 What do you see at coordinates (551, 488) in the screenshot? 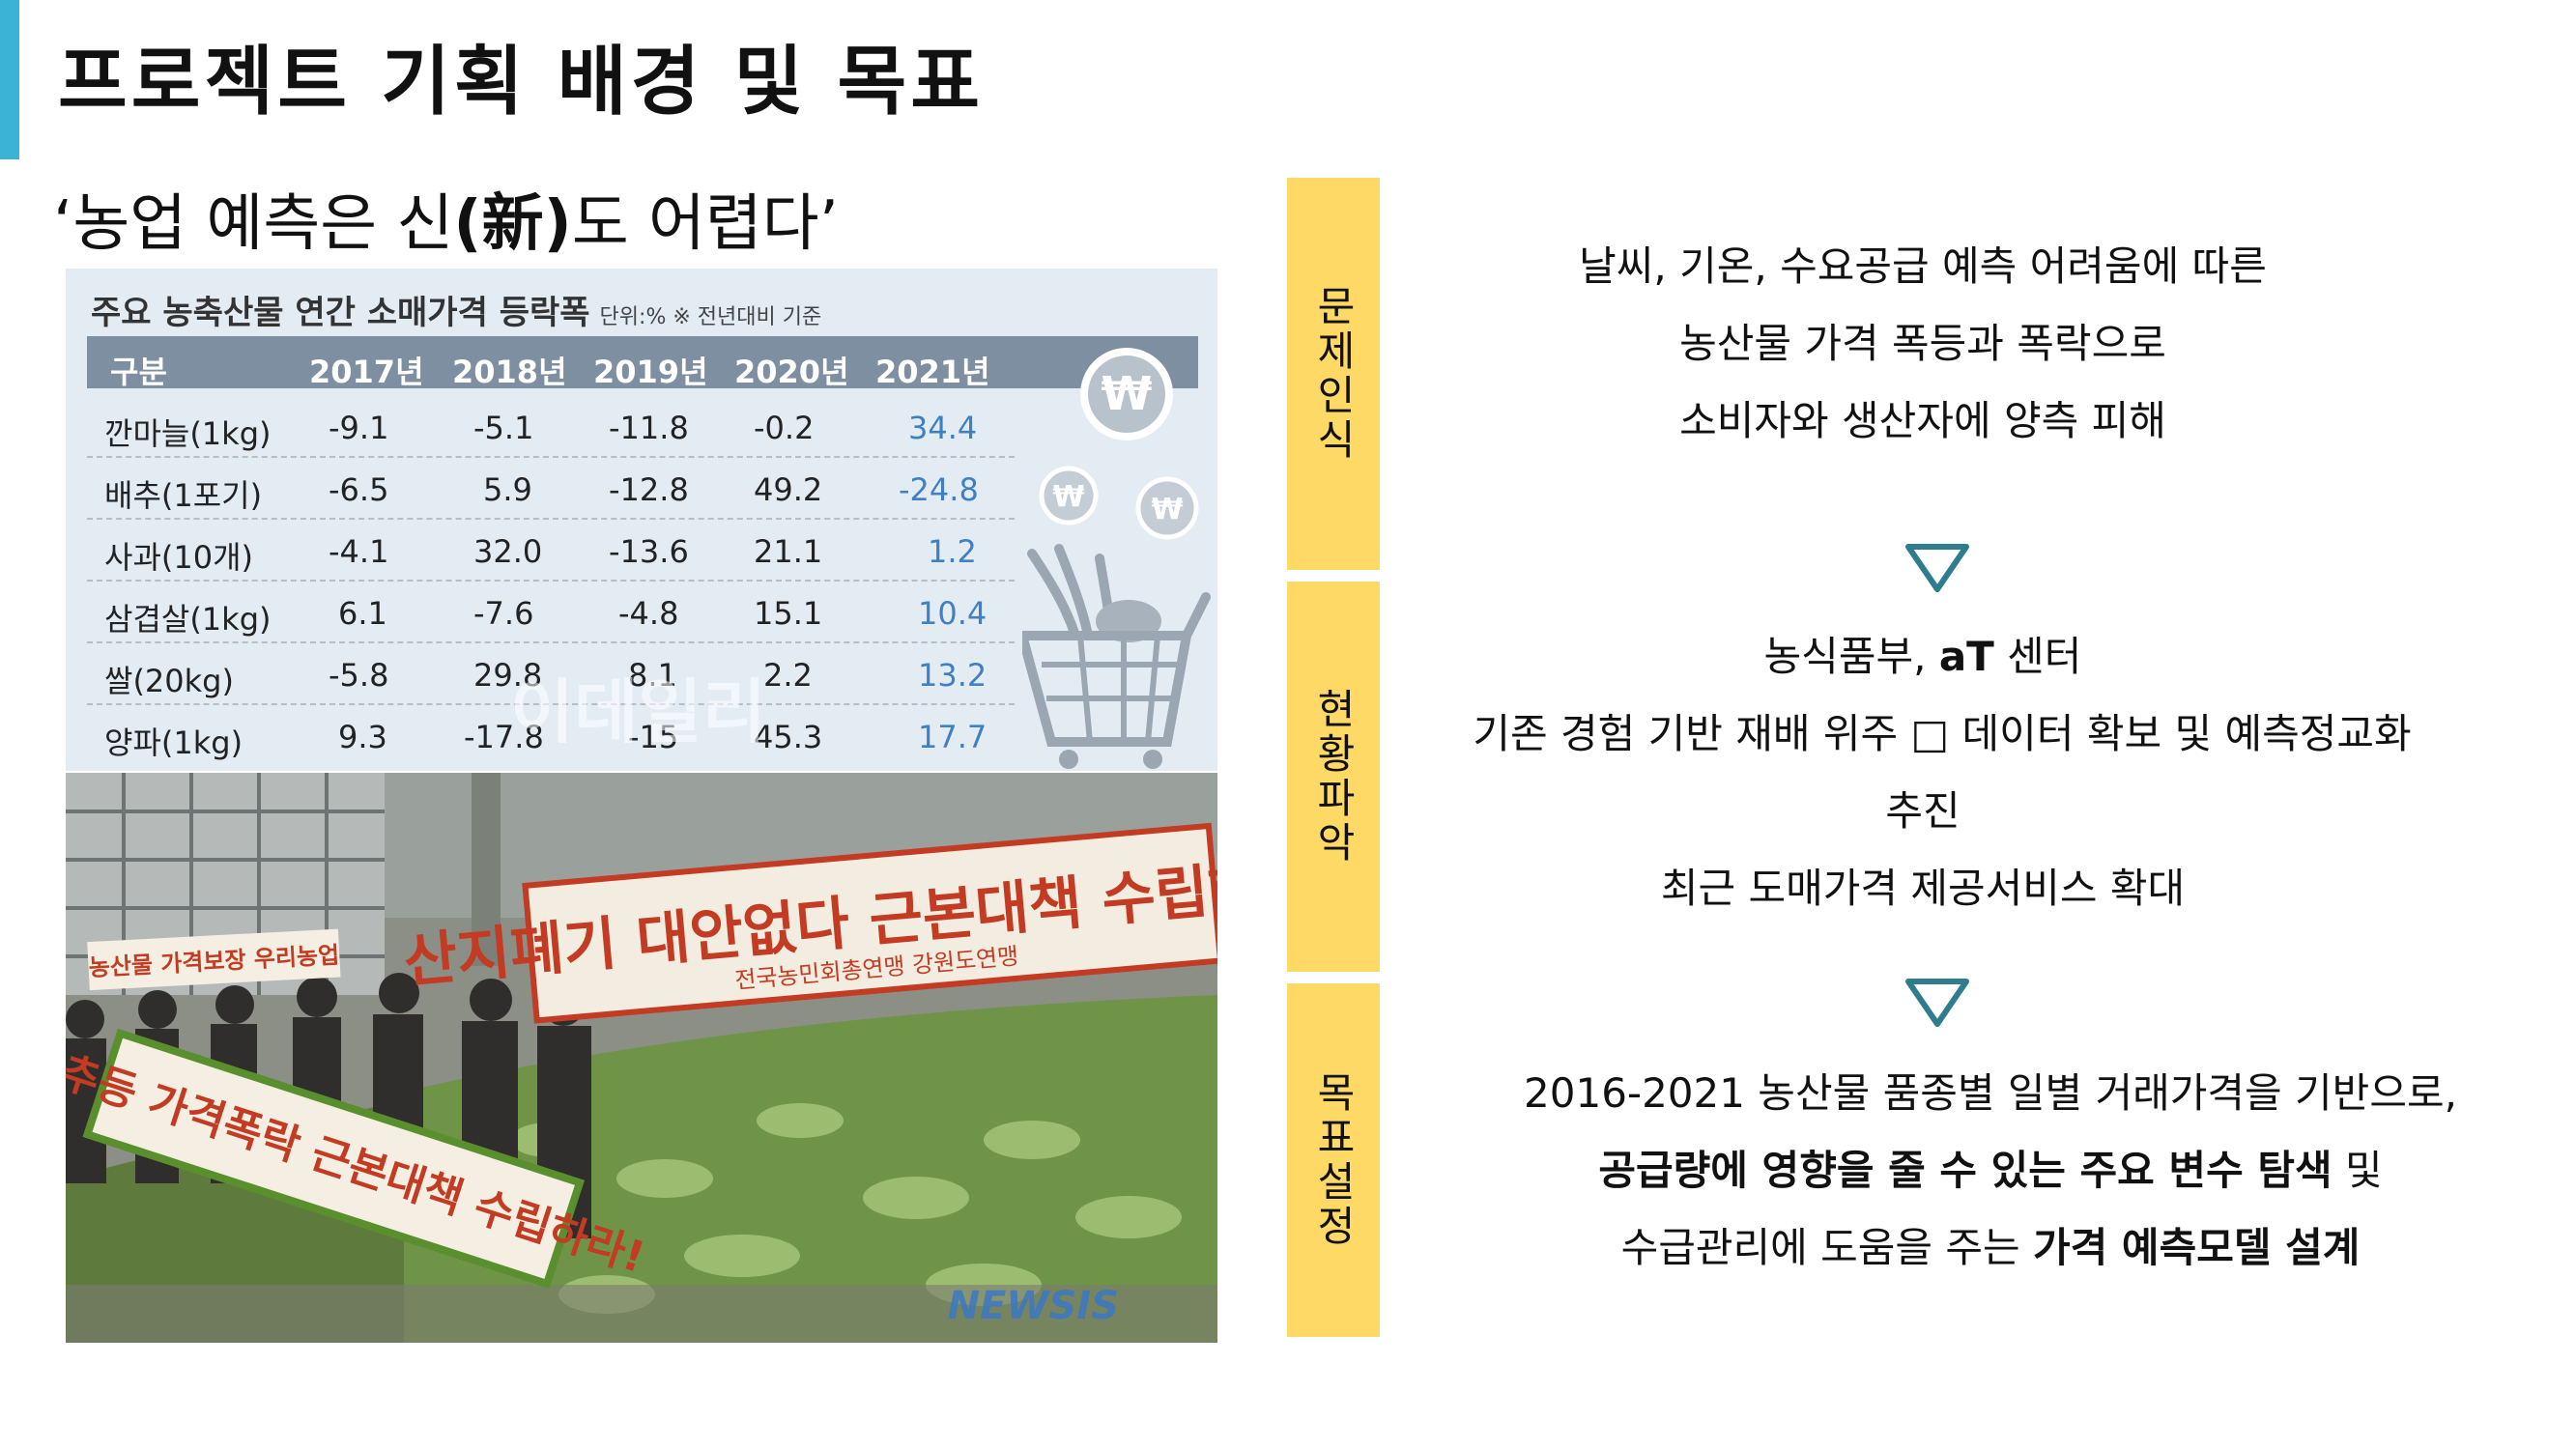
I see `table-row: 배추(1포기) -6.5 5.9 -12.8 49.2 -24.8` at bounding box center [551, 488].